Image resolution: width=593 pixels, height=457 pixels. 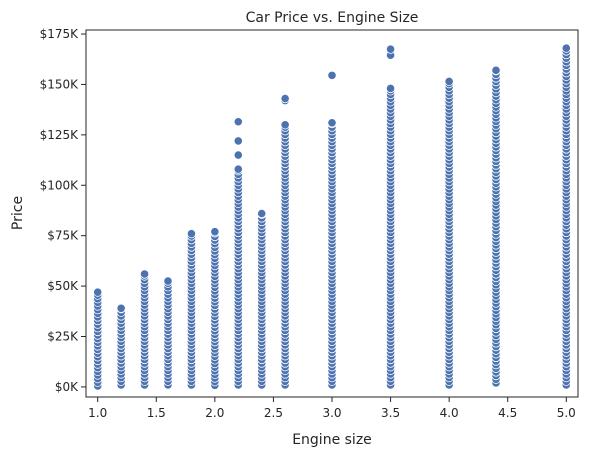 What do you see at coordinates (390, 413) in the screenshot?
I see `x-tick-label: 3.5` at bounding box center [390, 413].